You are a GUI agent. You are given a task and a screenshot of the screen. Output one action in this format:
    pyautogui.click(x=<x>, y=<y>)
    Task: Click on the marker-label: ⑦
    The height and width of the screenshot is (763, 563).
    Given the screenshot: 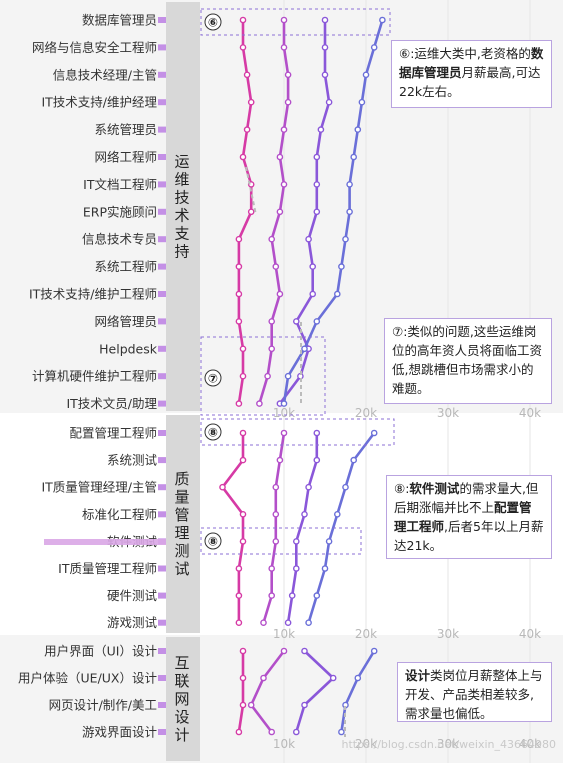 What is the action you would take?
    pyautogui.click(x=213, y=379)
    